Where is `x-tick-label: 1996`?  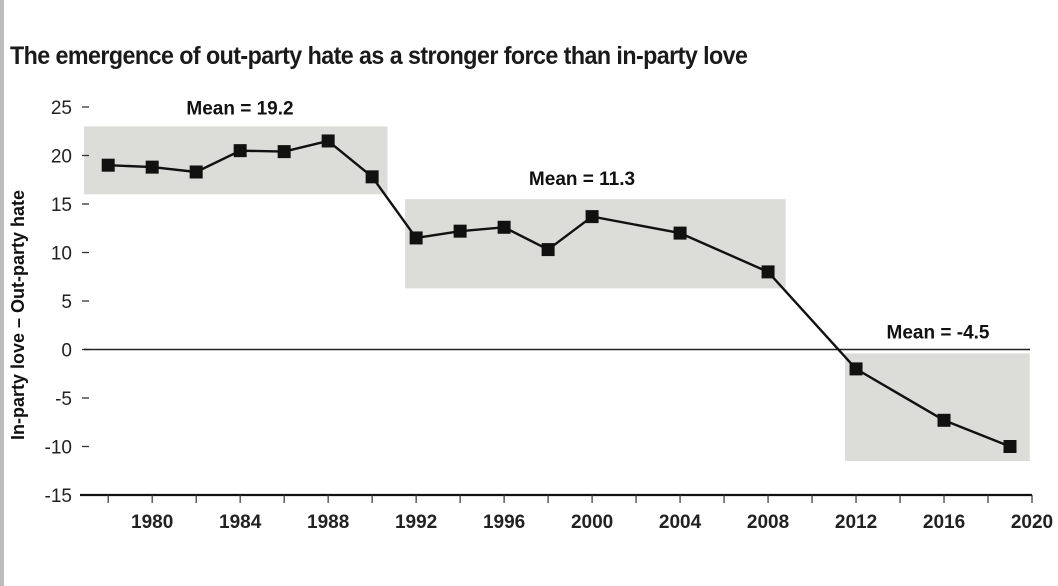 x-tick-label: 1996 is located at coordinates (504, 522).